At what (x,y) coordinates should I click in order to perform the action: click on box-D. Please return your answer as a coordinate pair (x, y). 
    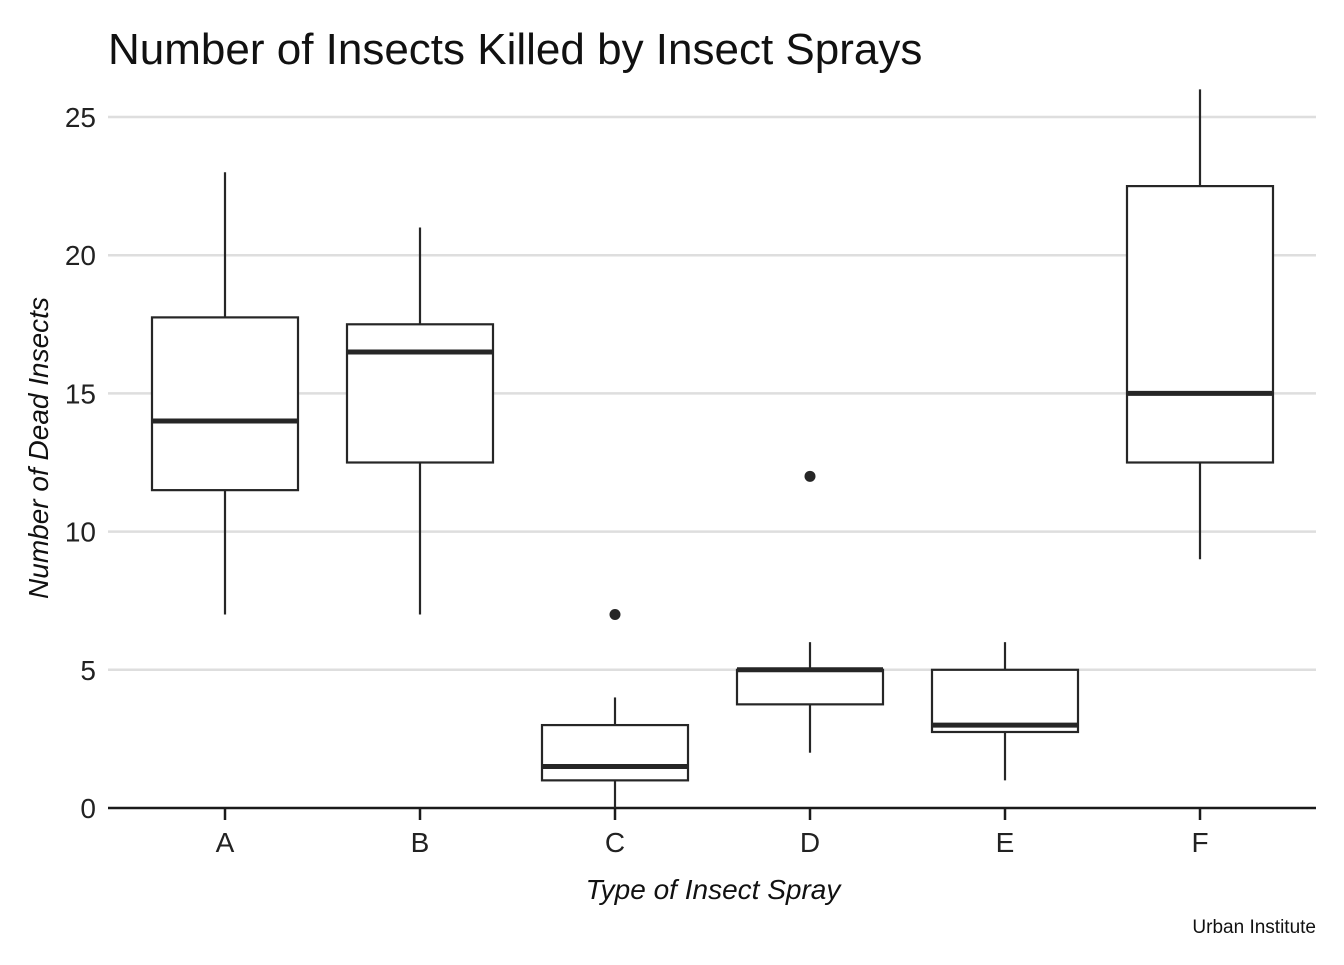
    Looking at the image, I should click on (810, 611).